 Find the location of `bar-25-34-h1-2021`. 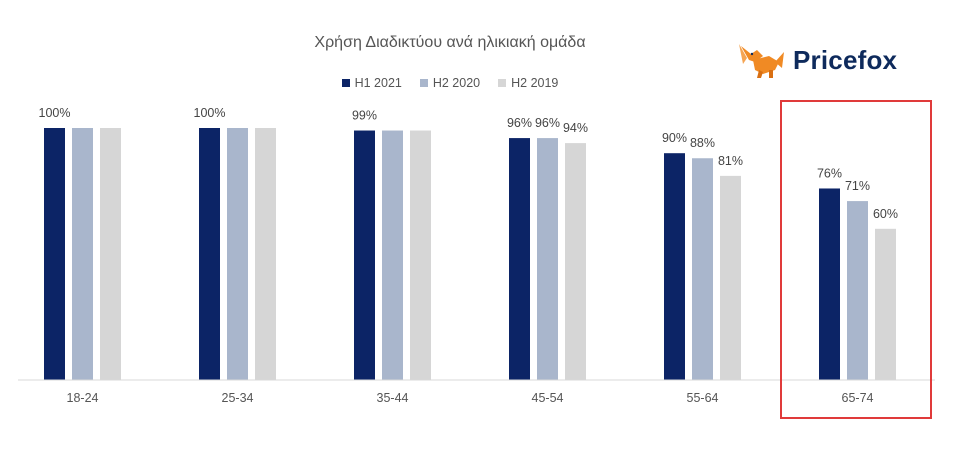

bar-25-34-h1-2021 is located at coordinates (209, 254).